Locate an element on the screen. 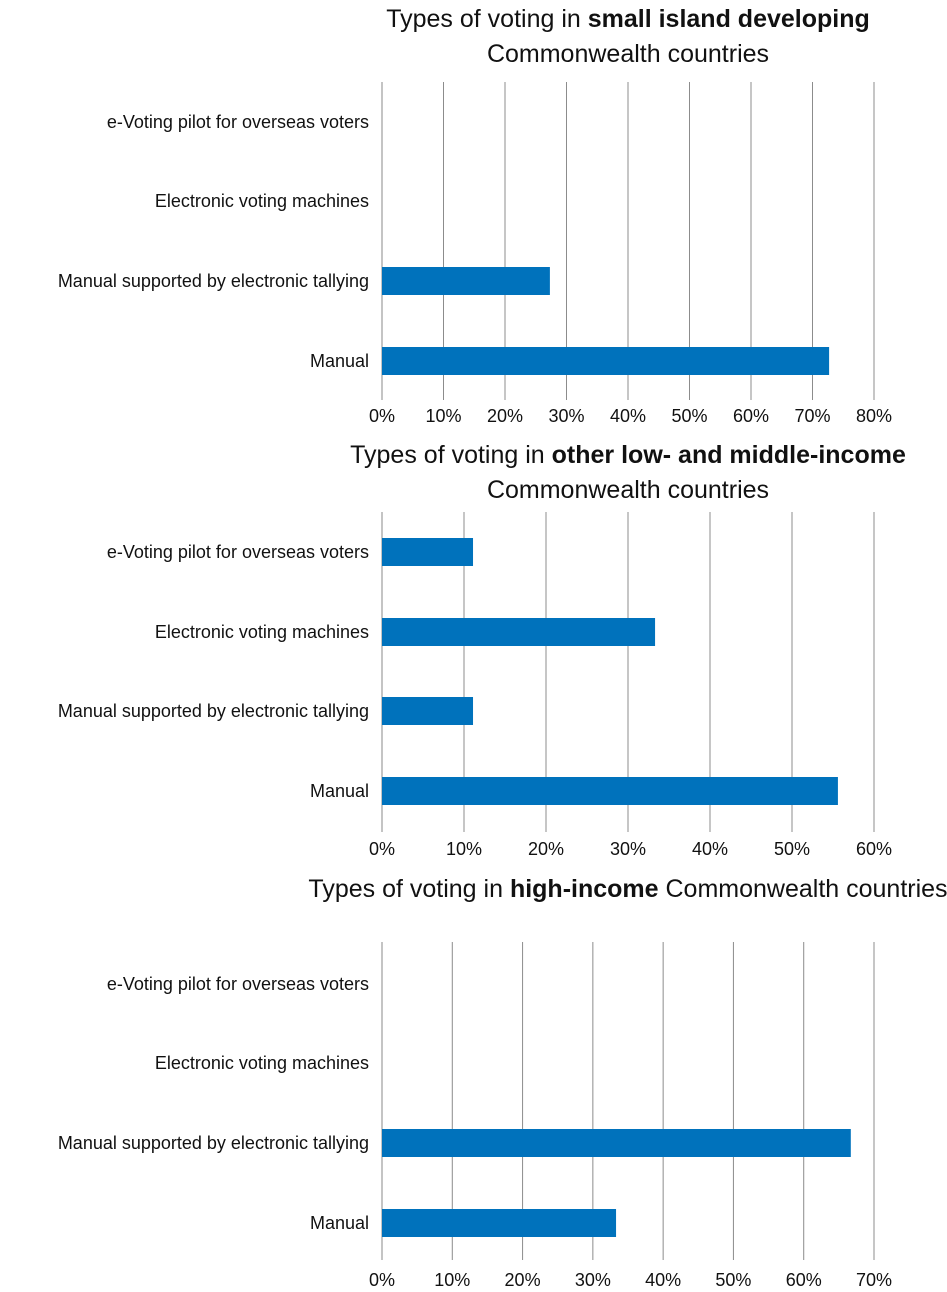 Image resolution: width=947 pixels, height=1292 pixels. chart-title-bold: other low- and middle-income is located at coordinates (728, 455).